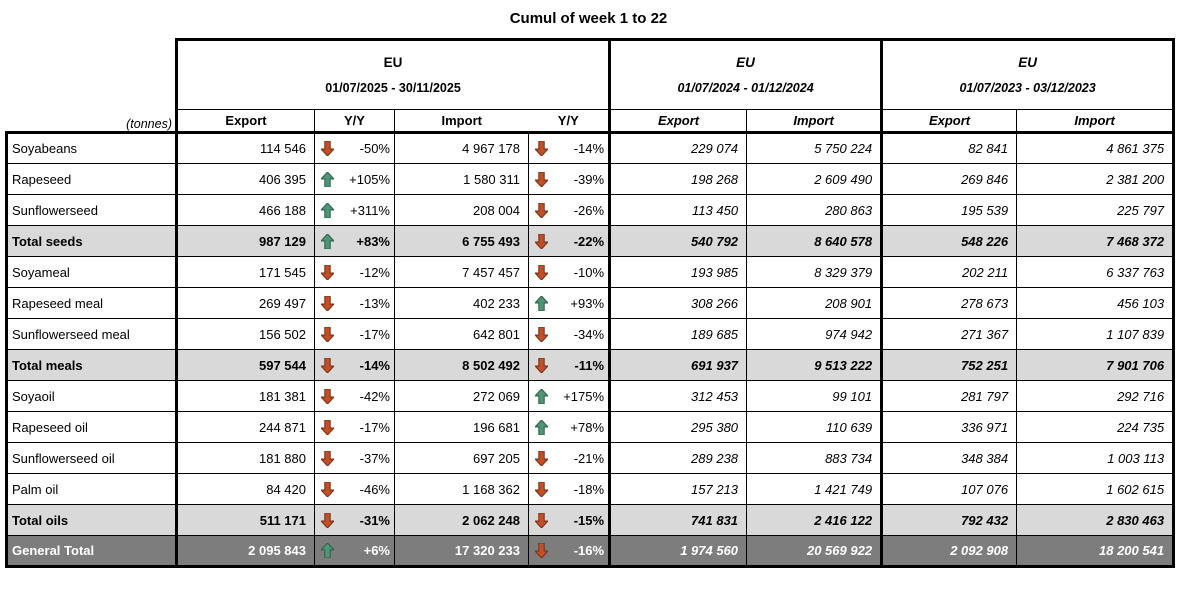 This screenshot has width=1177, height=604. What do you see at coordinates (949, 520) in the screenshot?
I see `cell-export-2023: 792 432` at bounding box center [949, 520].